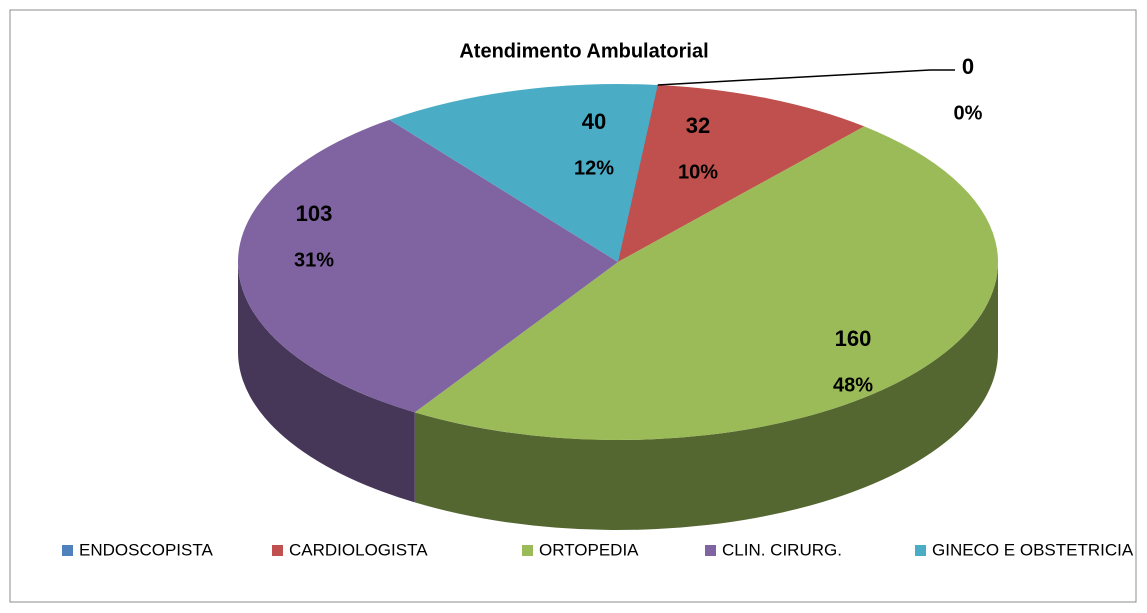 This screenshot has width=1147, height=613. I want to click on slice-side, so click(326, 382).